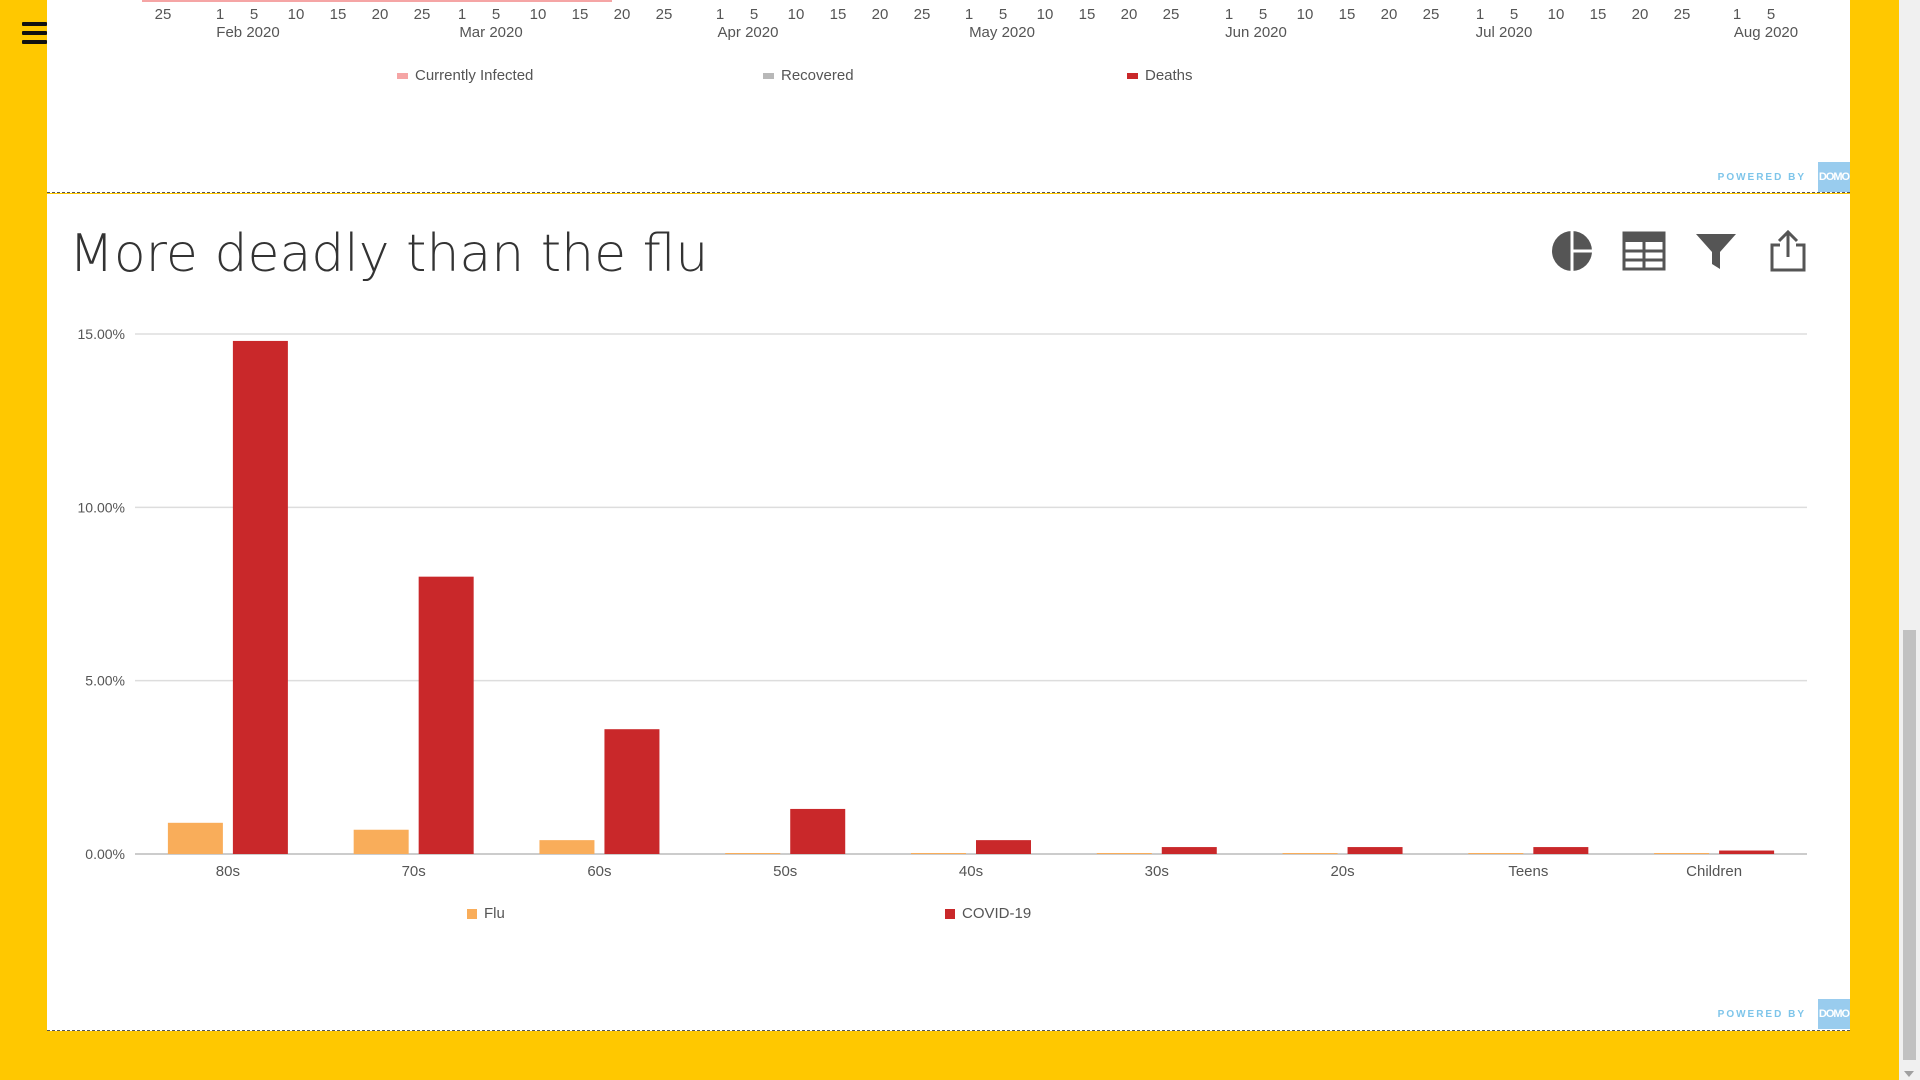  Describe the element at coordinates (494, 913) in the screenshot. I see `legend-label: Flu` at that location.